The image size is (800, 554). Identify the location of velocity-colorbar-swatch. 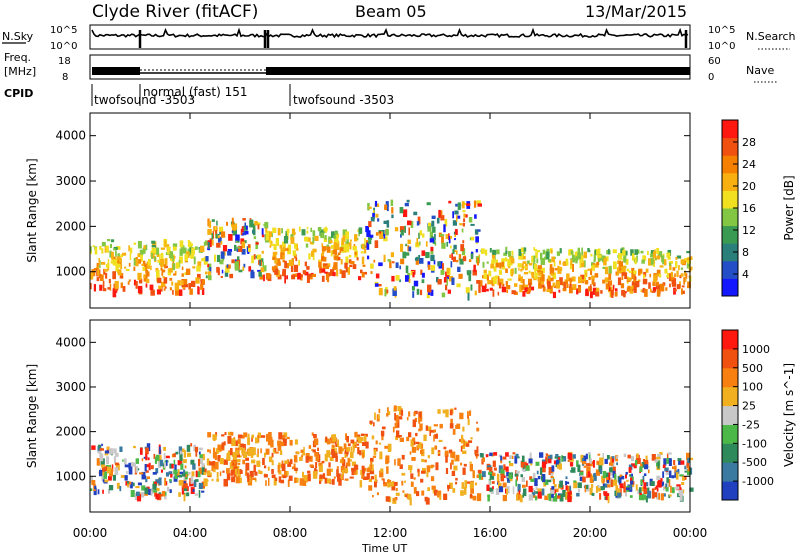
(730, 396).